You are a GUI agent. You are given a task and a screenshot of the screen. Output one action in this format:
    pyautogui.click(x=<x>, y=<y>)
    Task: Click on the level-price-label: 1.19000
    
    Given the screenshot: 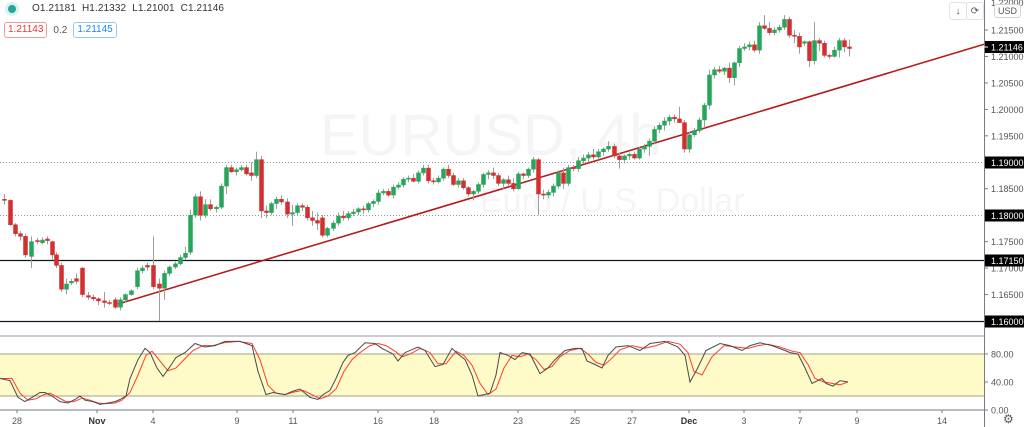 What is the action you would take?
    pyautogui.click(x=1007, y=163)
    